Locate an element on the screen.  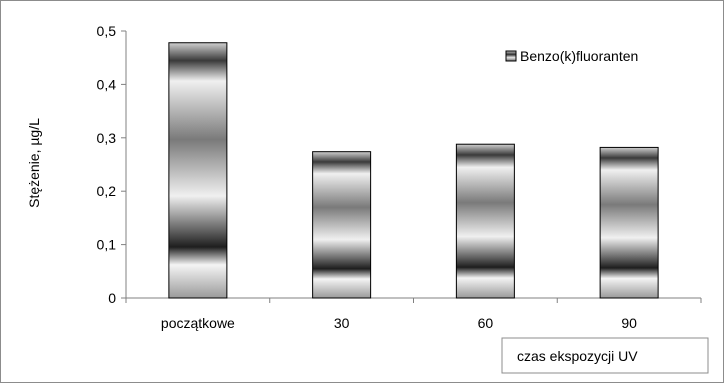
x-axis-title-frame is located at coordinates (605, 355).